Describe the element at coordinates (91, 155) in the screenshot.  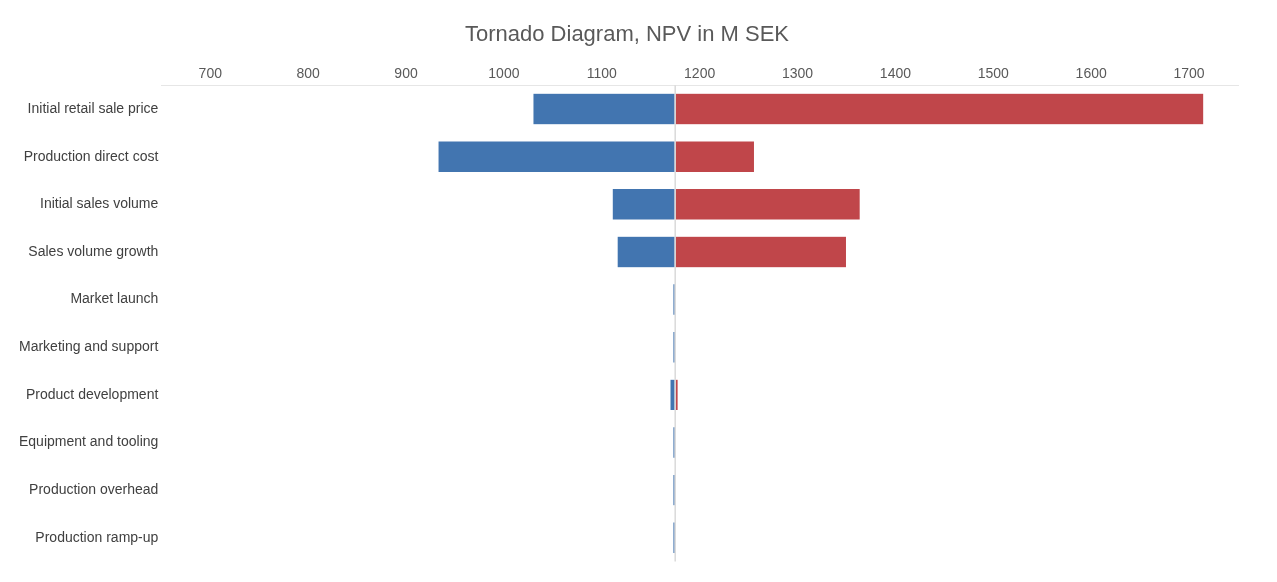
I see `y-tick-label: Production direct cost` at that location.